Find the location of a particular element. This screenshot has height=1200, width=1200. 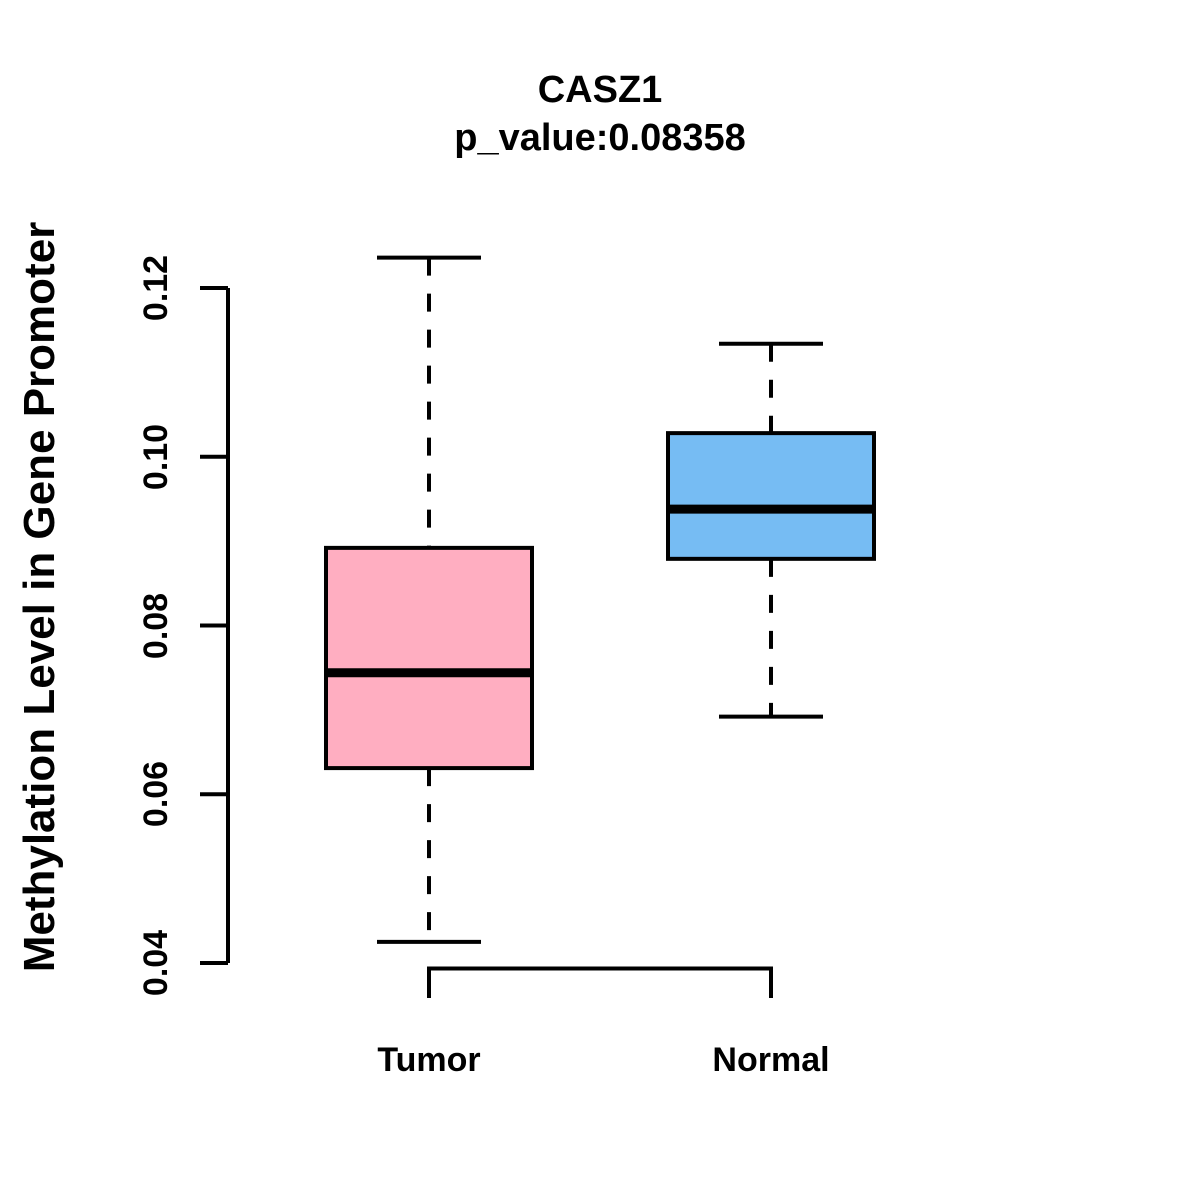

chart-title: CASZ1 is located at coordinates (600, 90).